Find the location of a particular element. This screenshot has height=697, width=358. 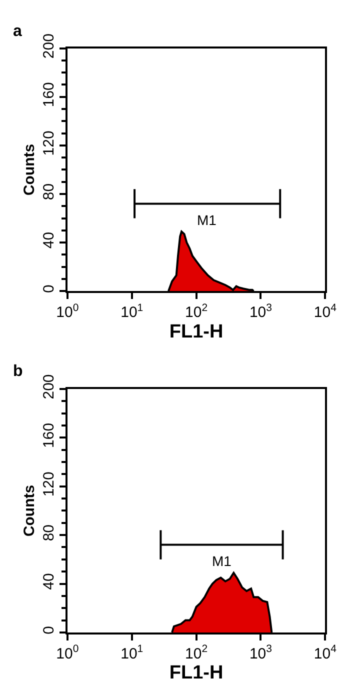

chart-title: b is located at coordinates (18, 371).